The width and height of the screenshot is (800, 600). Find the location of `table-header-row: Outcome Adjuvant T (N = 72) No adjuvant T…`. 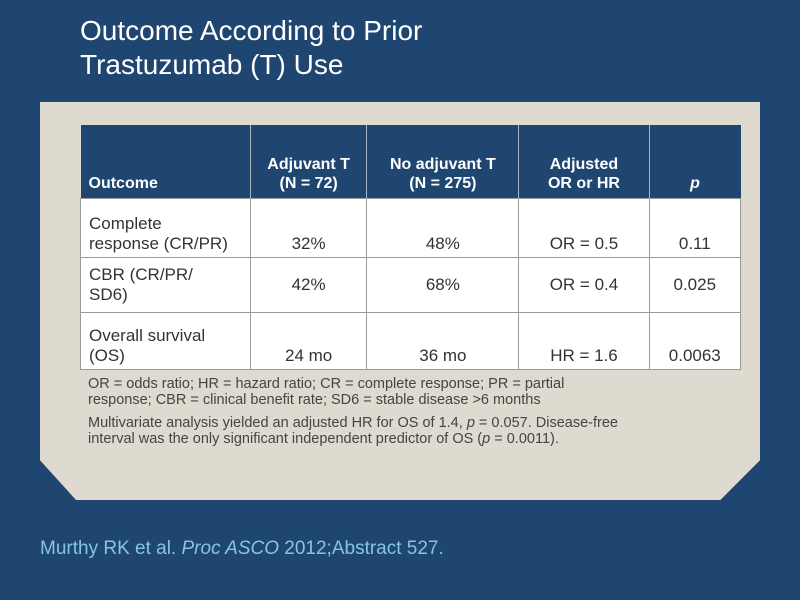

table-header-row: Outcome Adjuvant T (N = 72) No adjuvant T… is located at coordinates (410, 162).